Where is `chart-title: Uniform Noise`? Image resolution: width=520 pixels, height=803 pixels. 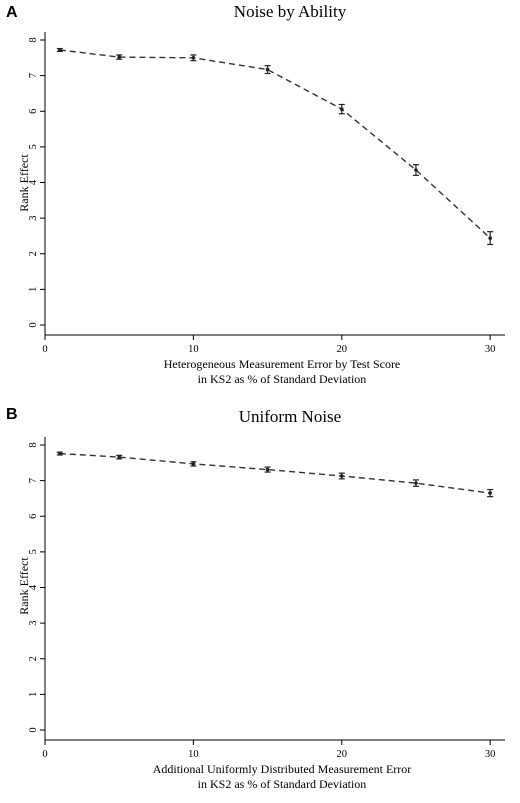 chart-title: Uniform Noise is located at coordinates (290, 416).